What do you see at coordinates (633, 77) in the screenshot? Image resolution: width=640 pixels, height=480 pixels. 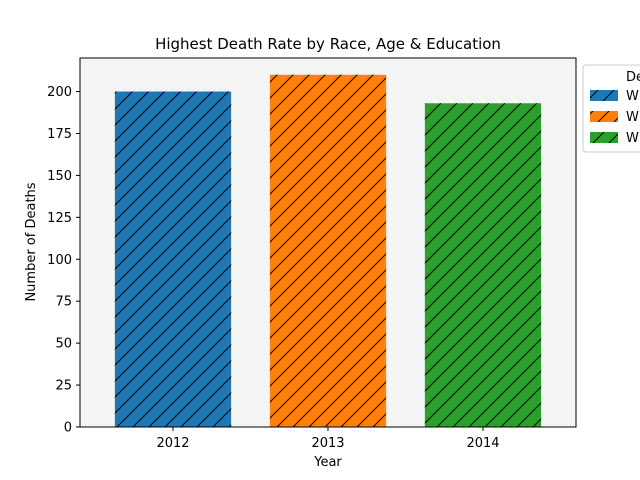 I see `legend-title: De` at bounding box center [633, 77].